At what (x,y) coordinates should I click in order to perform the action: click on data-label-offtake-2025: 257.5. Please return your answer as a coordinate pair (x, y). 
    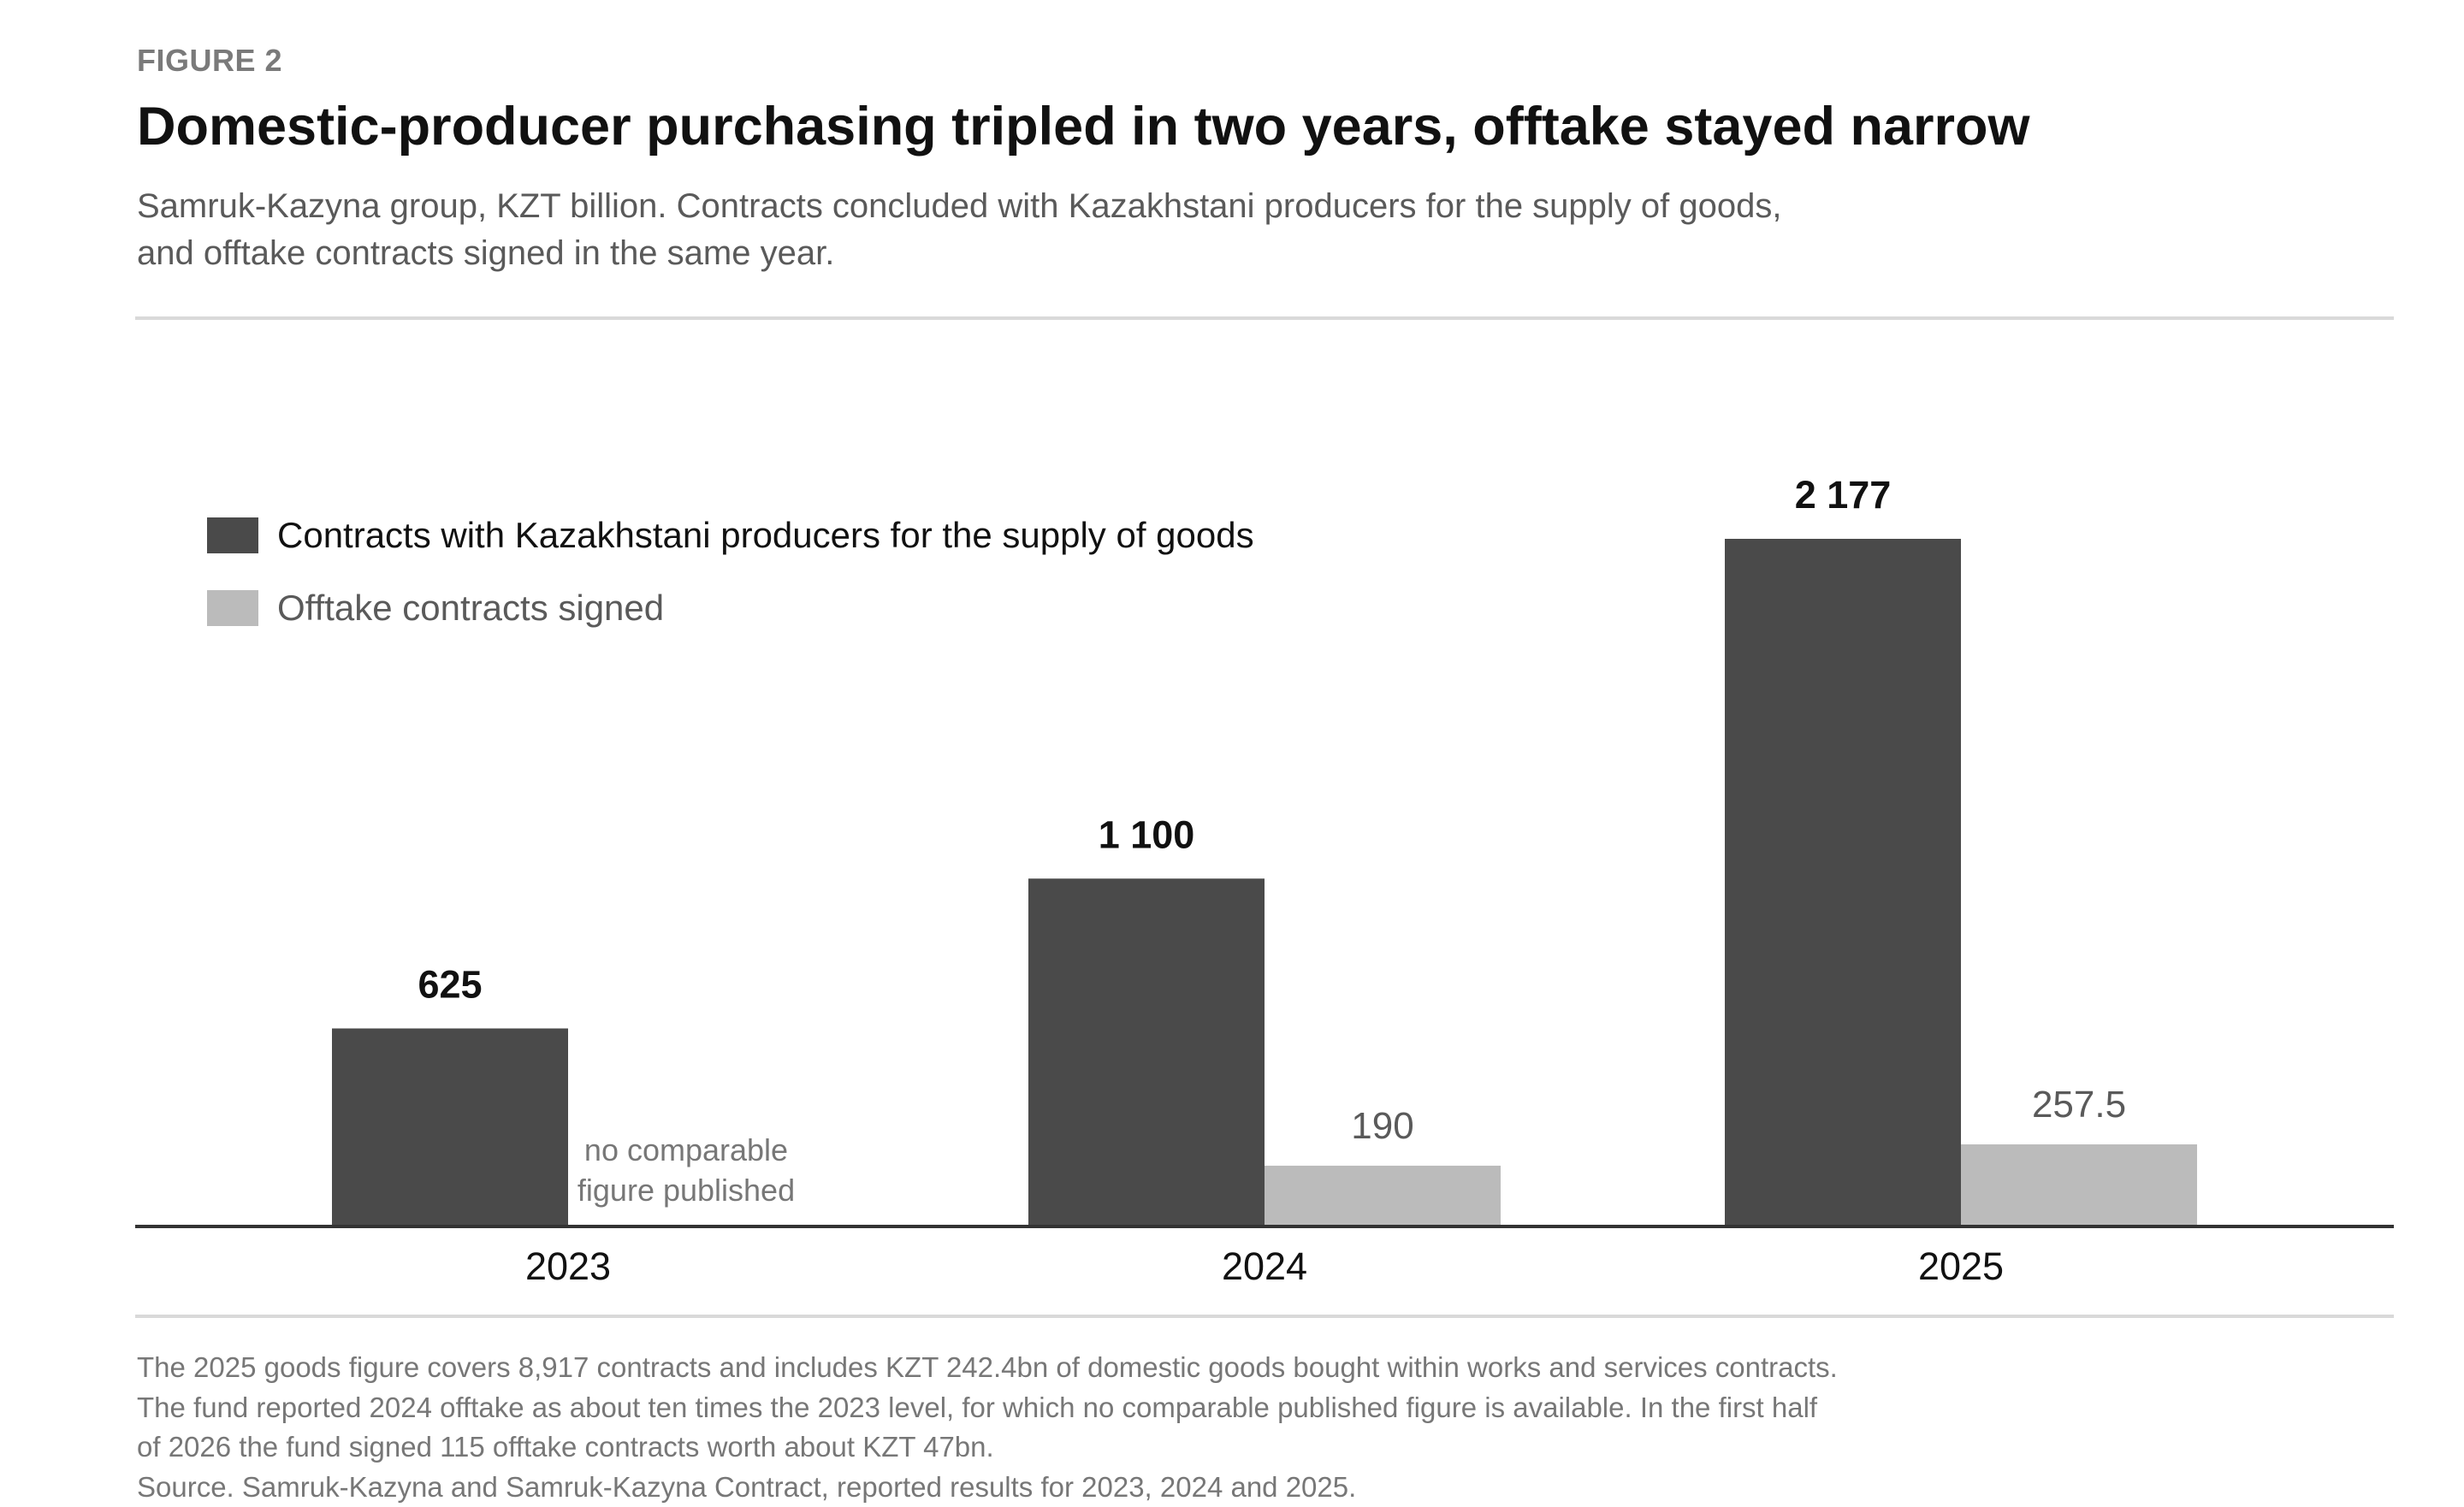
    Looking at the image, I should click on (2079, 1105).